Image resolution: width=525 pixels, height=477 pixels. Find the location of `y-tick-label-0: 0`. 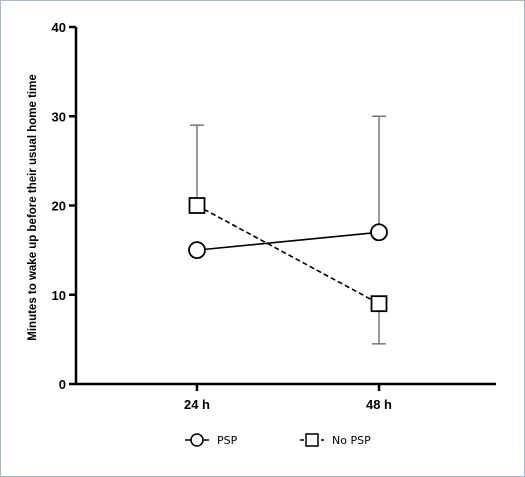

y-tick-label-0: 0 is located at coordinates (62, 384).